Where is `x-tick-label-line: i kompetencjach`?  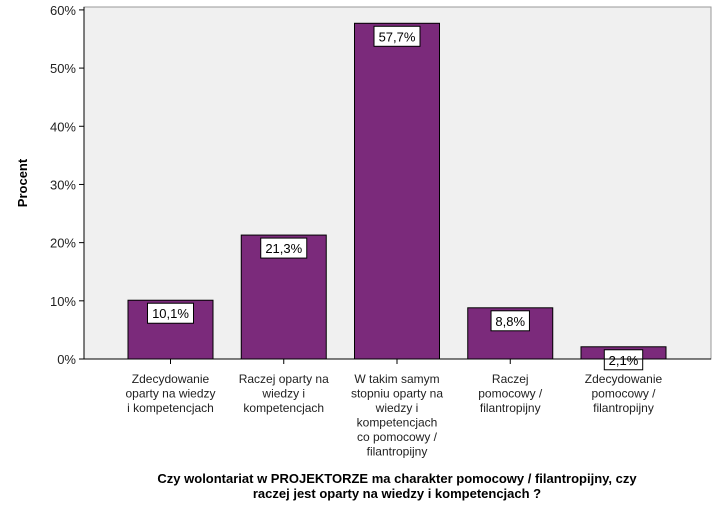 x-tick-label-line: i kompetencjach is located at coordinates (170, 408).